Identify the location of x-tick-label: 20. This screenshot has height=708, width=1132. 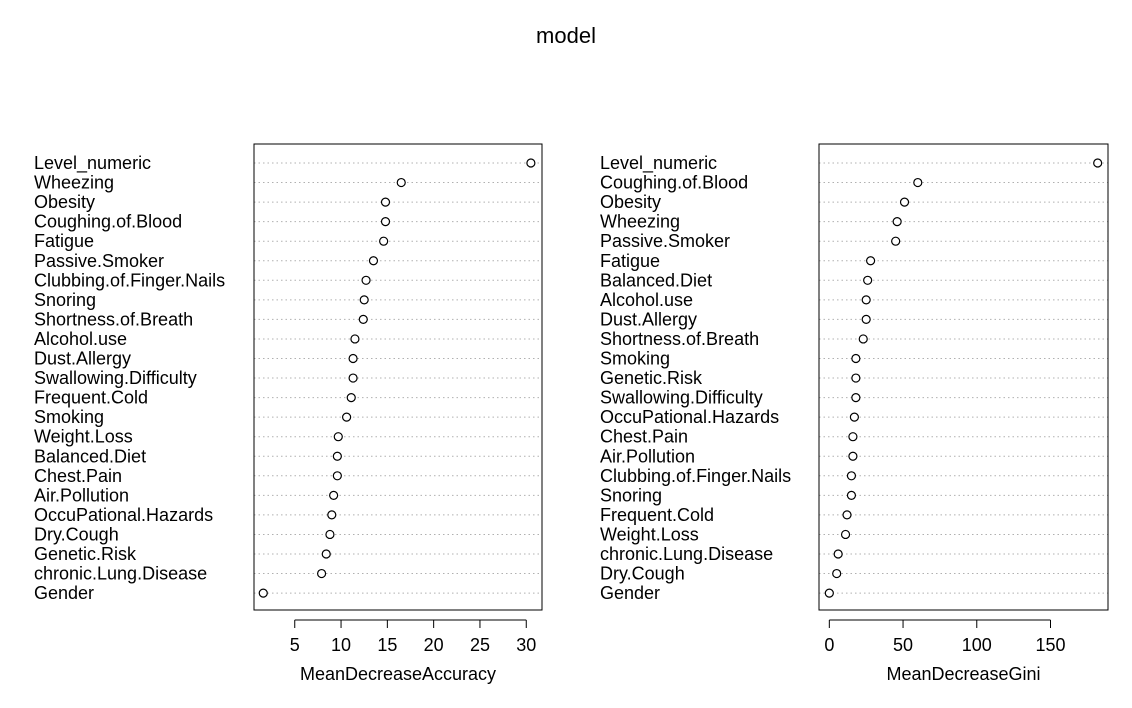
(434, 645).